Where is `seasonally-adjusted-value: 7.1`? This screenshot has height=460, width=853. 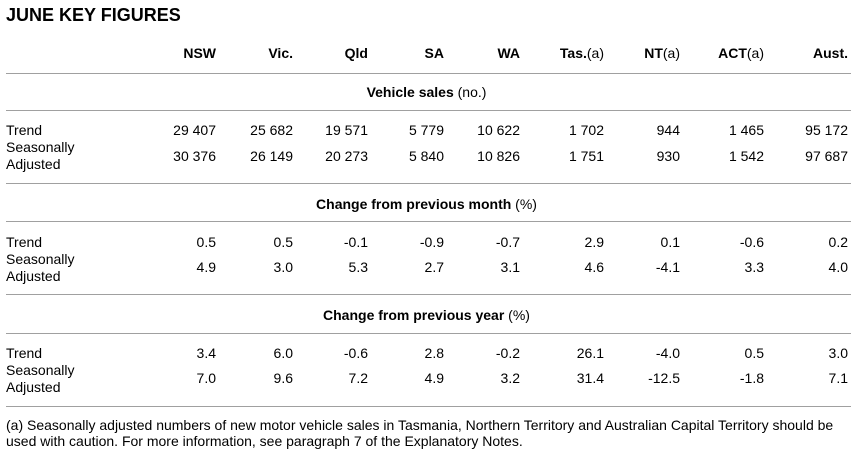
seasonally-adjusted-value: 7.1 is located at coordinates (838, 378).